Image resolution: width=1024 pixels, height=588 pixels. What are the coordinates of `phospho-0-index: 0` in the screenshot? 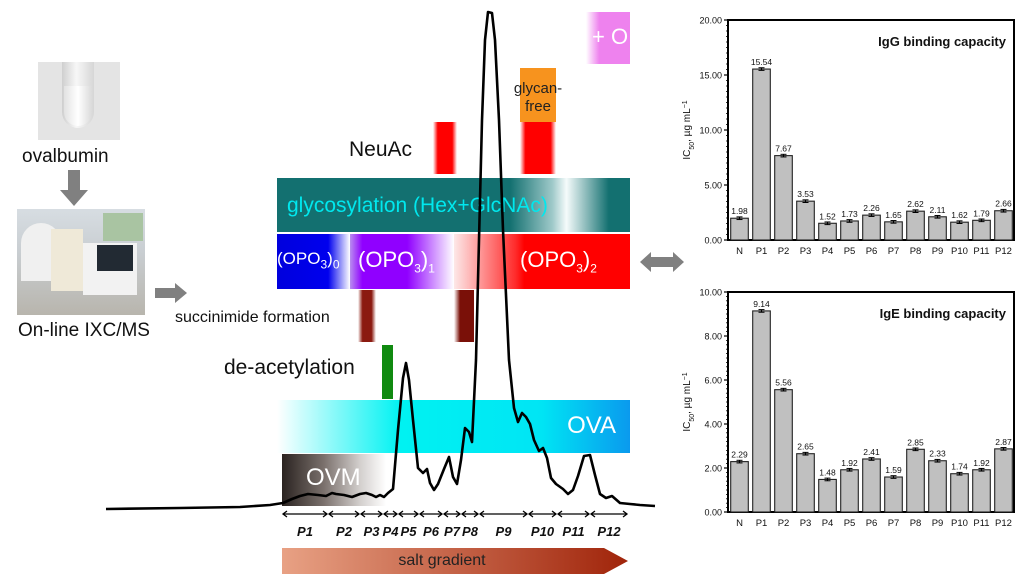 It's located at (336, 264).